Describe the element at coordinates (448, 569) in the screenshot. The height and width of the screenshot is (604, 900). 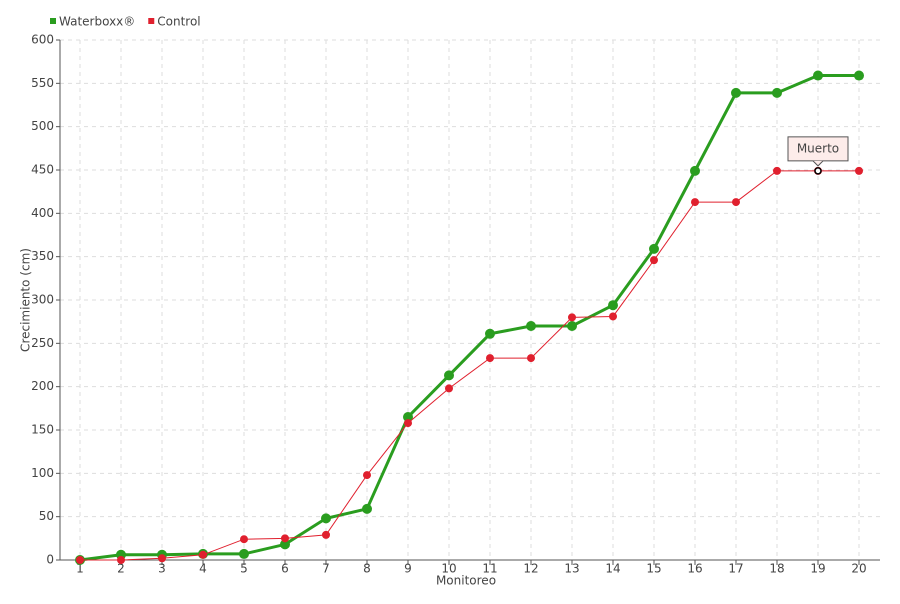
I see `x-tick-label: 10` at that location.